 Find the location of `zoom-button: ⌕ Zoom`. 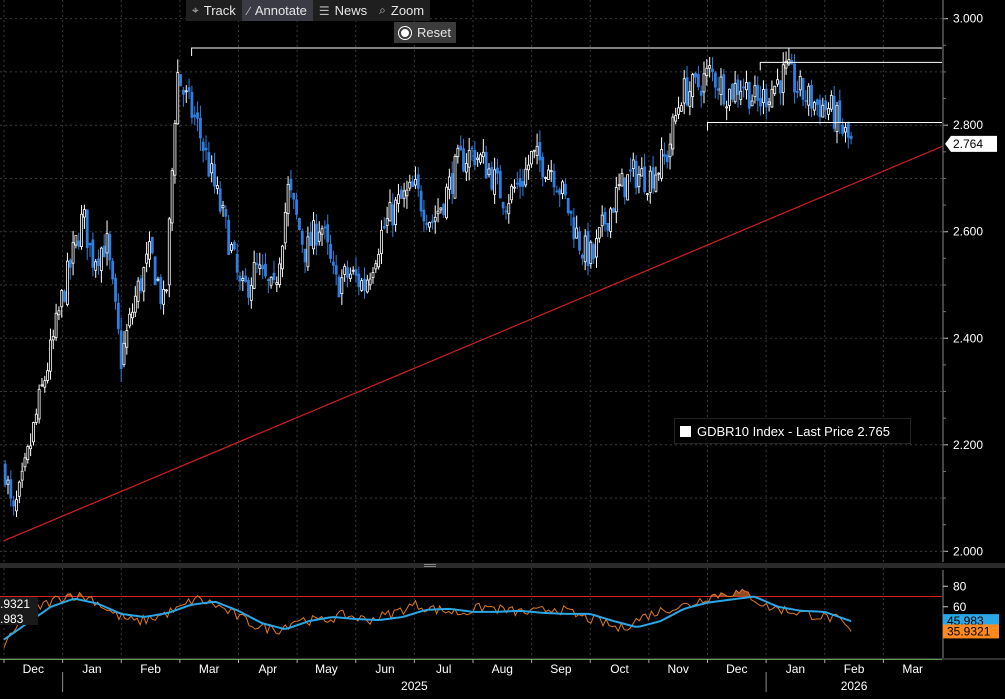

zoom-button: ⌕ Zoom is located at coordinates (401, 10).